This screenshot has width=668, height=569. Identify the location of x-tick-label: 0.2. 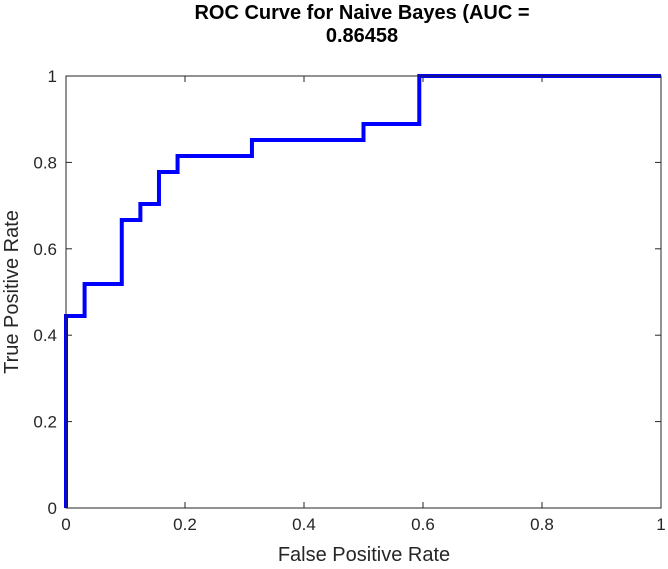
(185, 524).